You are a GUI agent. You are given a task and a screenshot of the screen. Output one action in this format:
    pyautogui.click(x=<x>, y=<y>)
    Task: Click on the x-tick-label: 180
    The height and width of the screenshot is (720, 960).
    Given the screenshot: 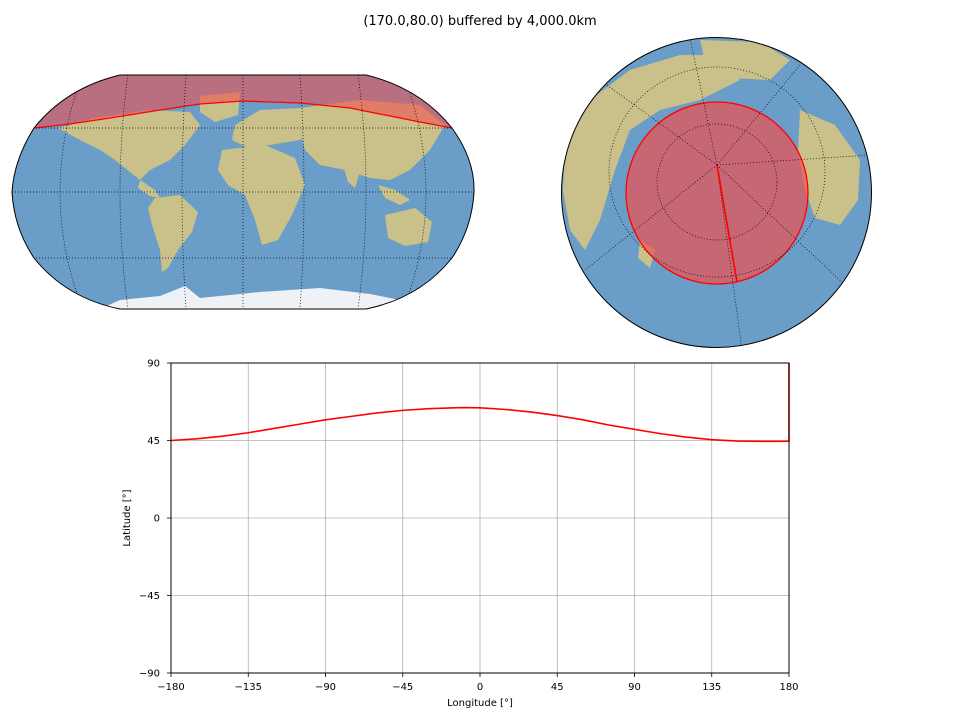 What is the action you would take?
    pyautogui.click(x=788, y=687)
    